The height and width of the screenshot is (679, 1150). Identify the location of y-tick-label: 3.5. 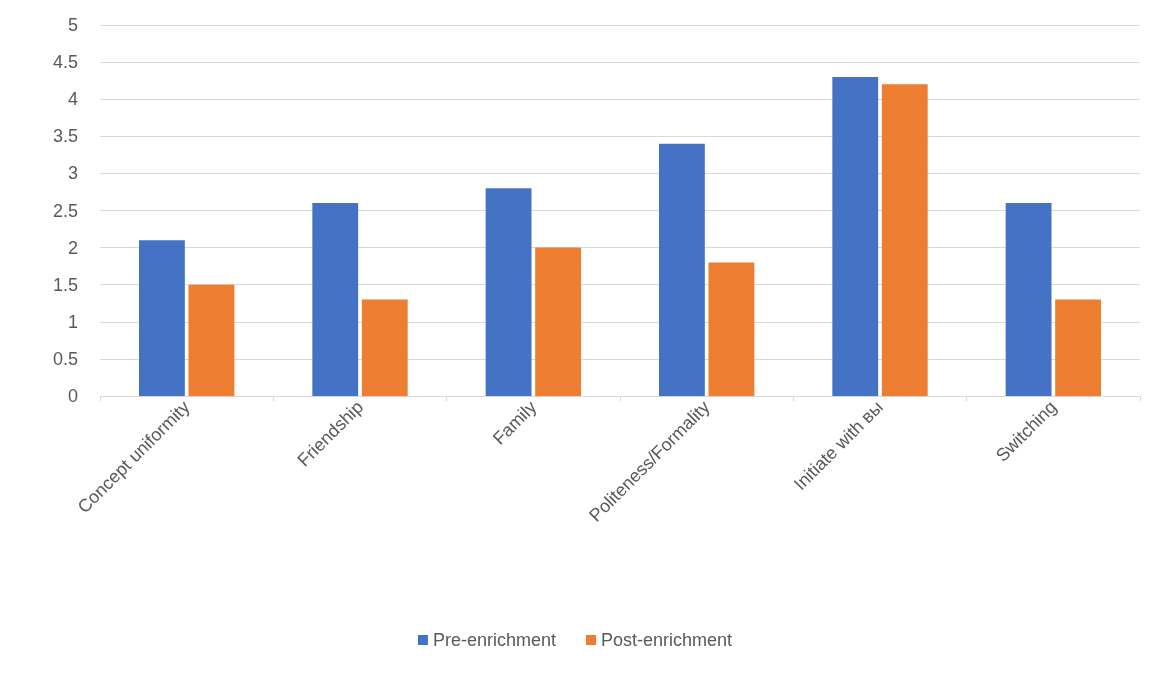
(65, 136).